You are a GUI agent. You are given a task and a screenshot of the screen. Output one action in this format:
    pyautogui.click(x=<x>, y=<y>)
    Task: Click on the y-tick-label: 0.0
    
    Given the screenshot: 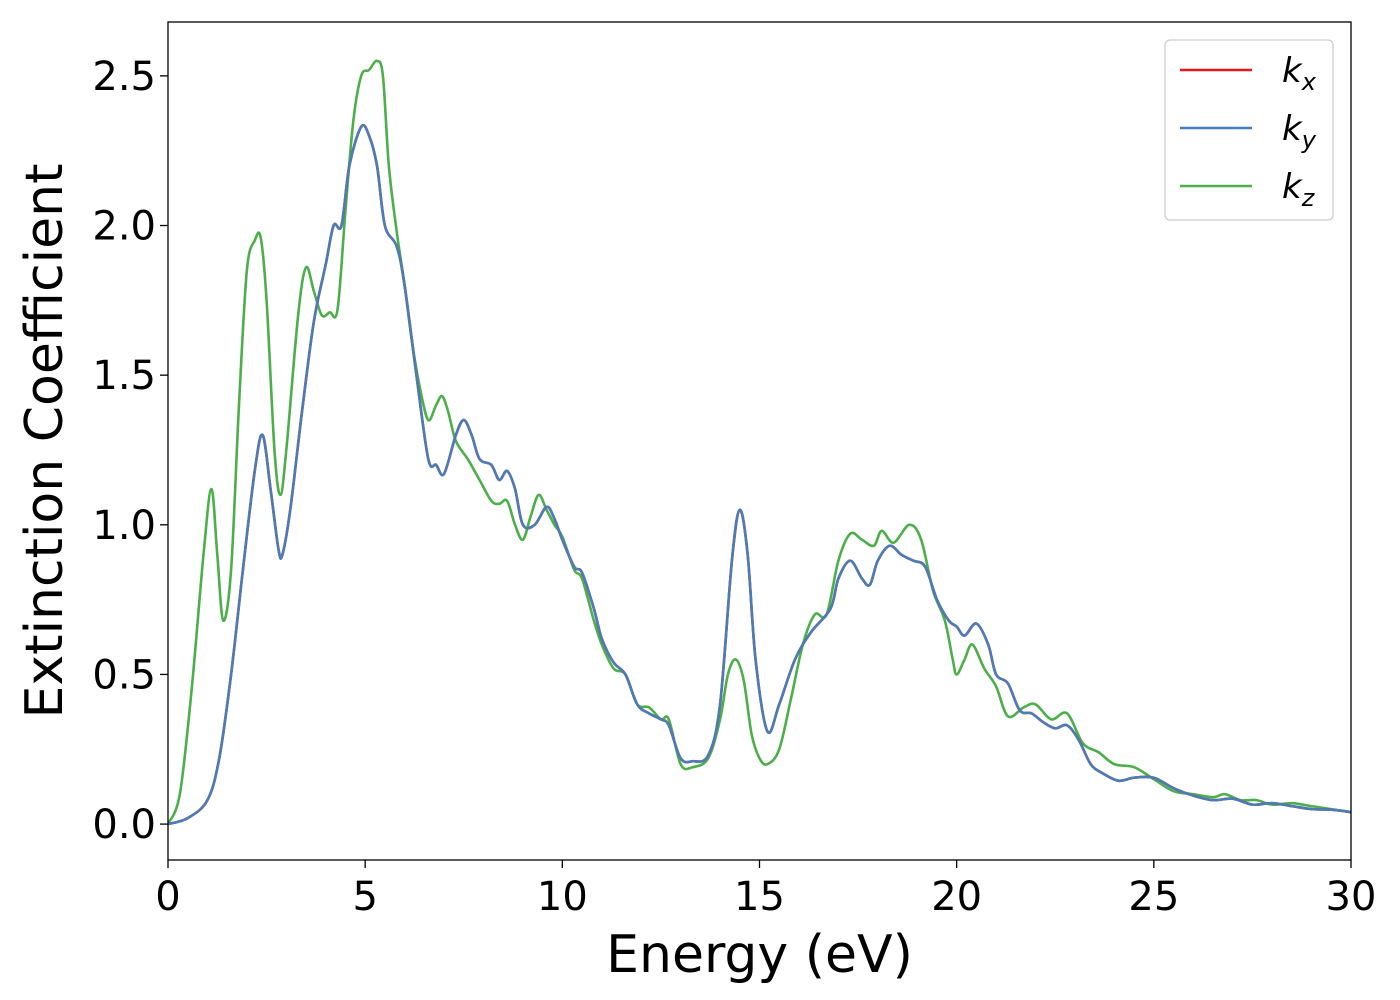 What is the action you would take?
    pyautogui.click(x=124, y=825)
    